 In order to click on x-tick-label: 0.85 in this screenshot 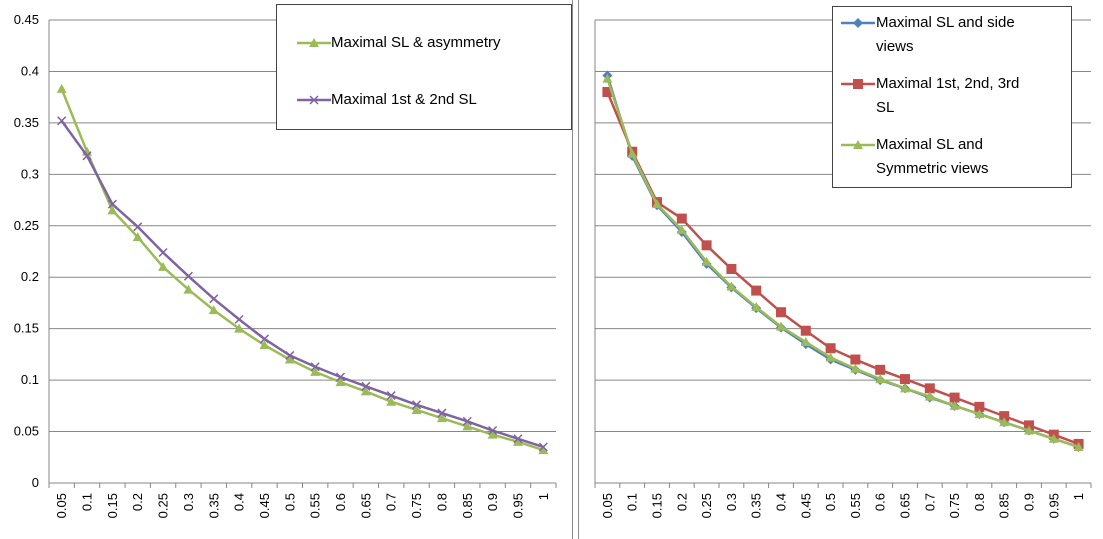, I will do `click(467, 505)`.